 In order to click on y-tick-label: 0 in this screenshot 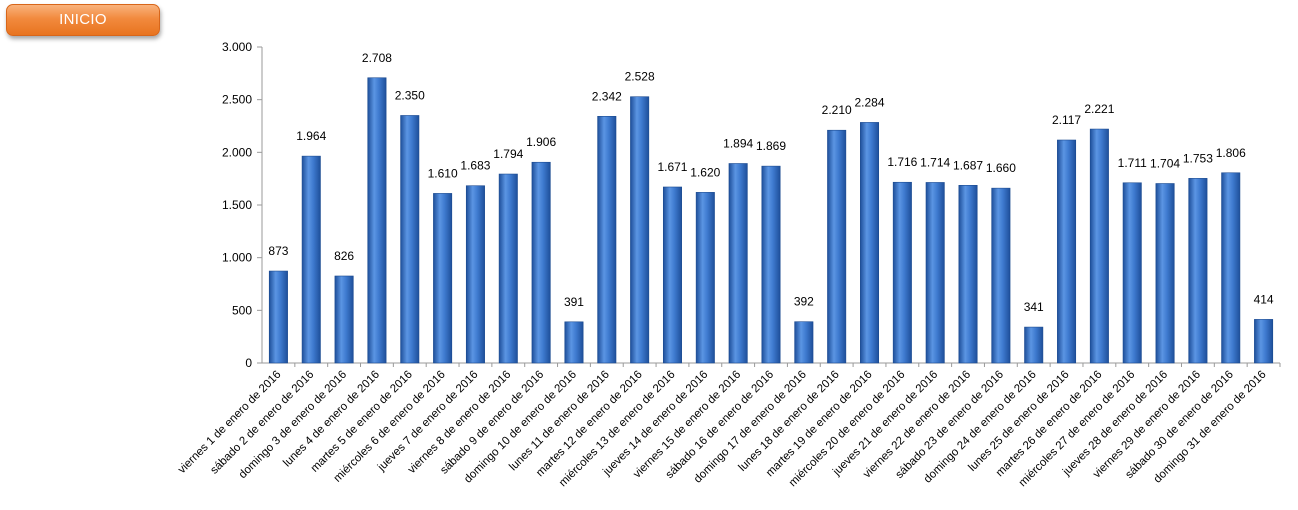, I will do `click(248, 363)`.